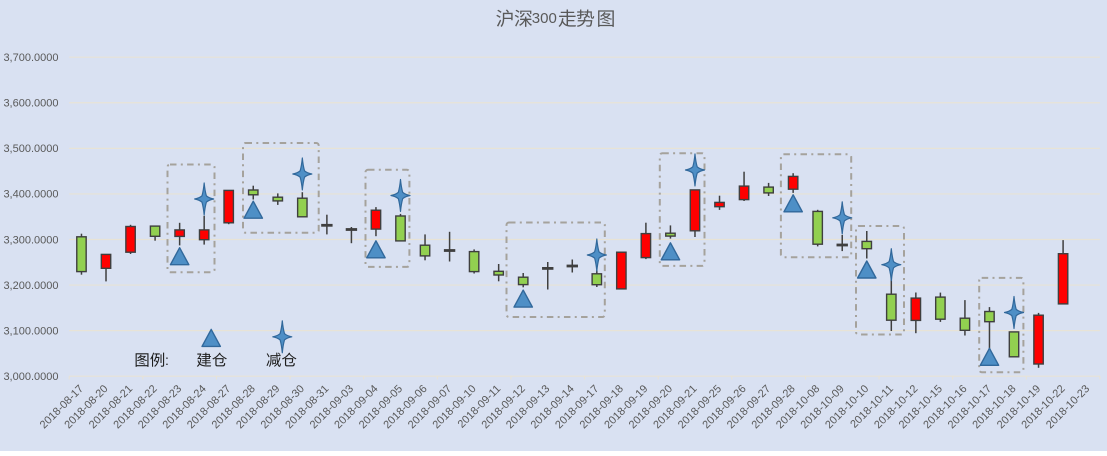 The width and height of the screenshot is (1107, 456). Describe the element at coordinates (30, 240) in the screenshot. I see `svg-text: 3,300.0000` at that location.